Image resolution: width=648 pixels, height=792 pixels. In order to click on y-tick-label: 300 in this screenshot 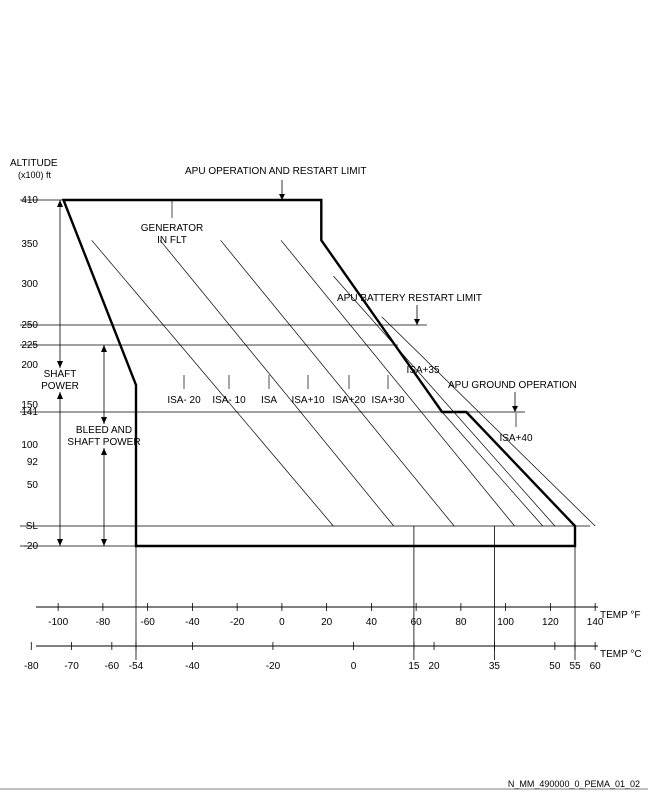, I will do `click(29, 284)`.